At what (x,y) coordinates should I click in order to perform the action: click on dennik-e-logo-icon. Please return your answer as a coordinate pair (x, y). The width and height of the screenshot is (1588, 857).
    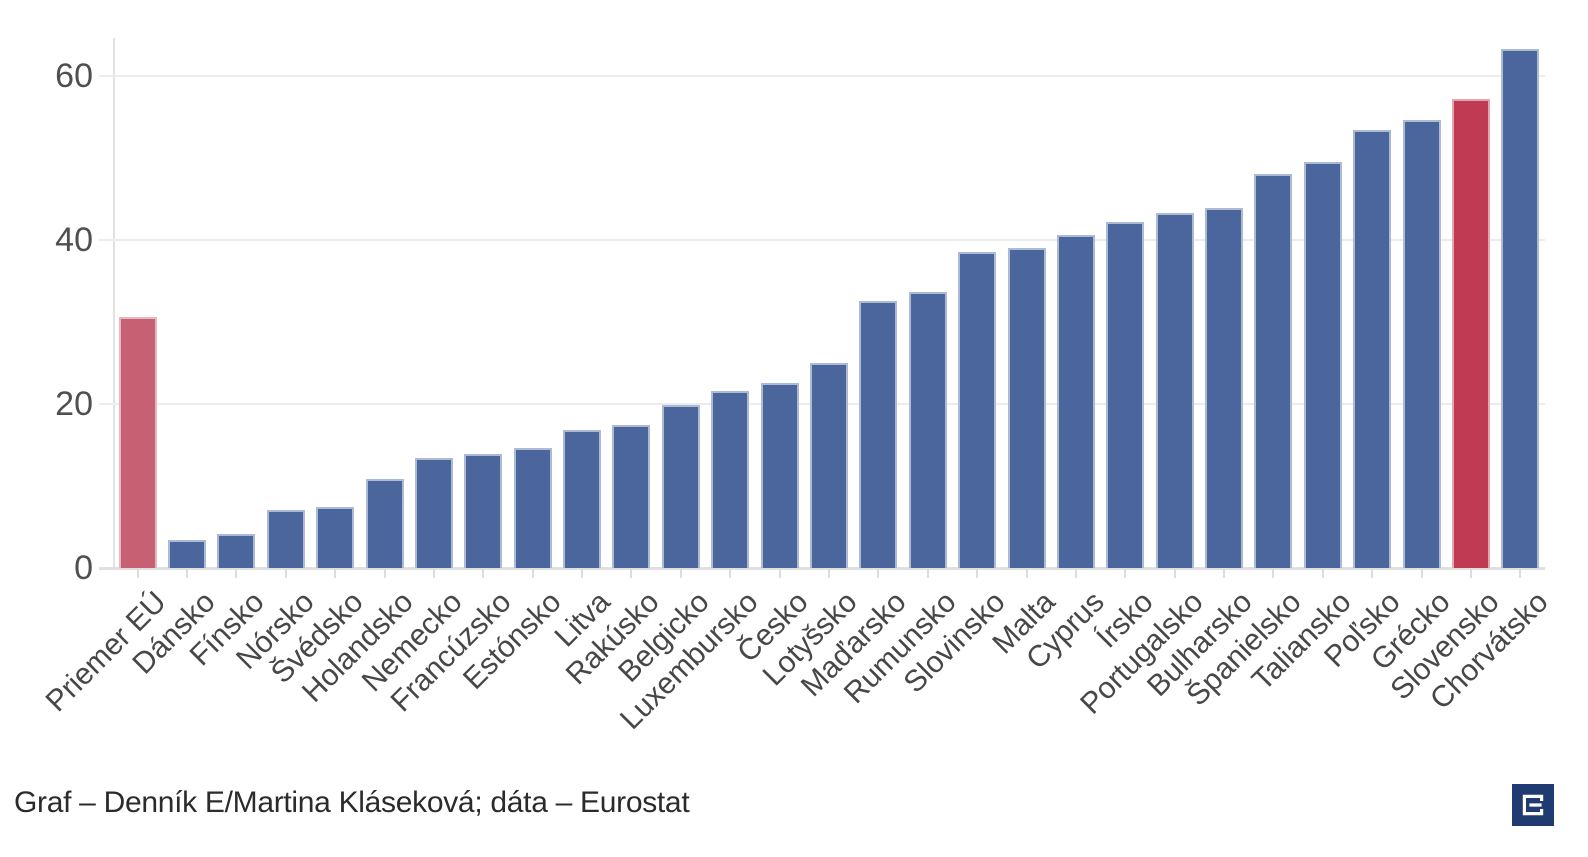
    Looking at the image, I should click on (1533, 805).